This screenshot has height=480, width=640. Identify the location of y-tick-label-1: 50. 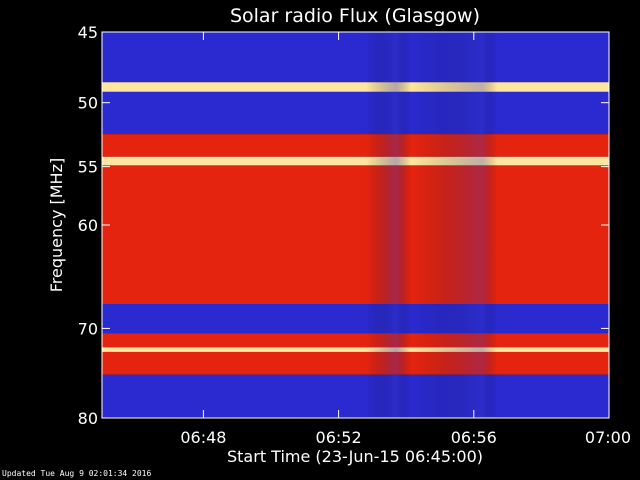
(88, 103).